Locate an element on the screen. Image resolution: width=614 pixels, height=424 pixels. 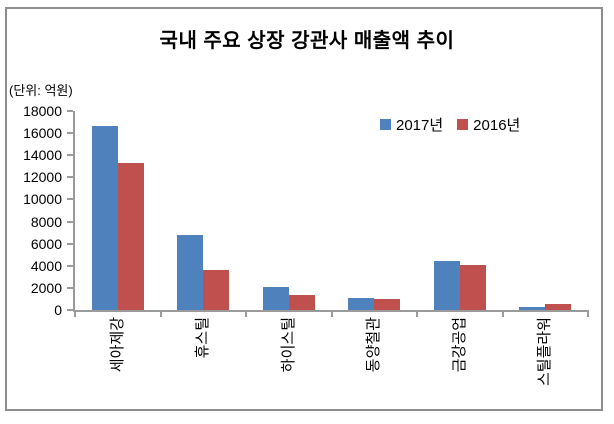
y-axis-tick-label: 14000 is located at coordinates (42, 155).